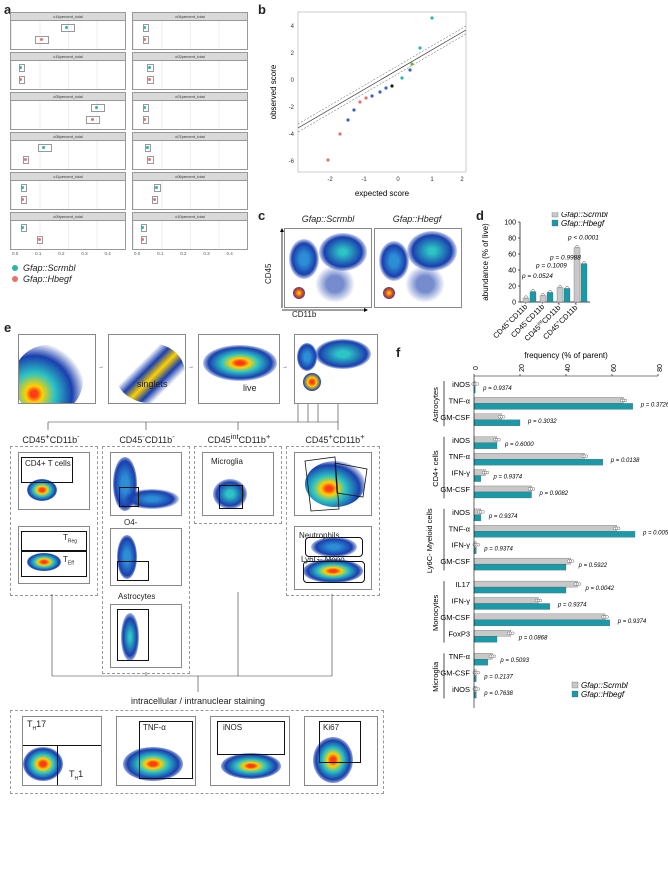  I want to click on b-xtick-3: 0, so click(398, 180).